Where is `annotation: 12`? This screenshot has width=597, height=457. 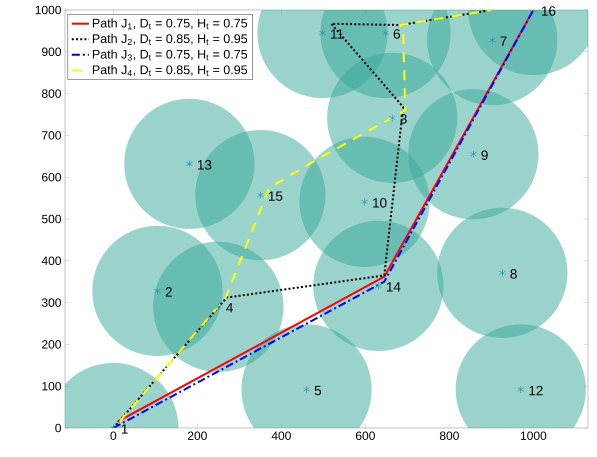
annotation: 12 is located at coordinates (536, 391).